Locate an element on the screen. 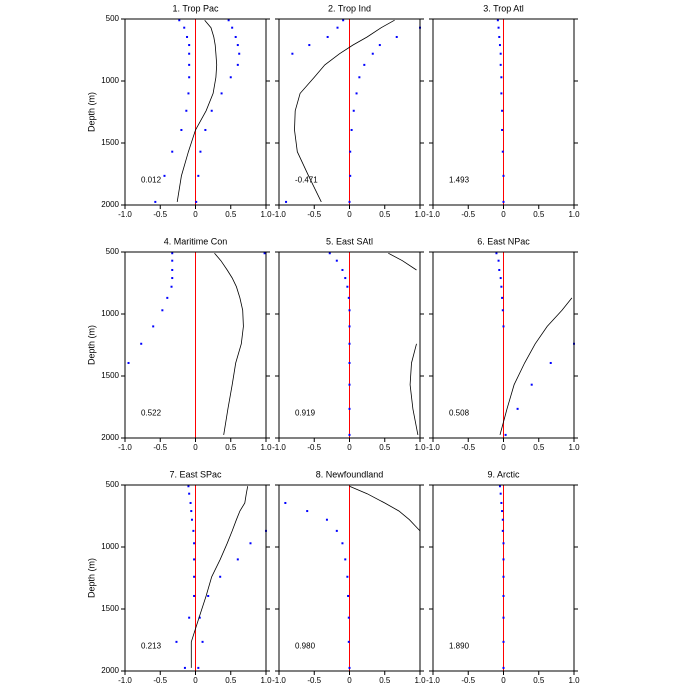 The height and width of the screenshot is (700, 700). panel-title: 9. Arctic is located at coordinates (503, 474).